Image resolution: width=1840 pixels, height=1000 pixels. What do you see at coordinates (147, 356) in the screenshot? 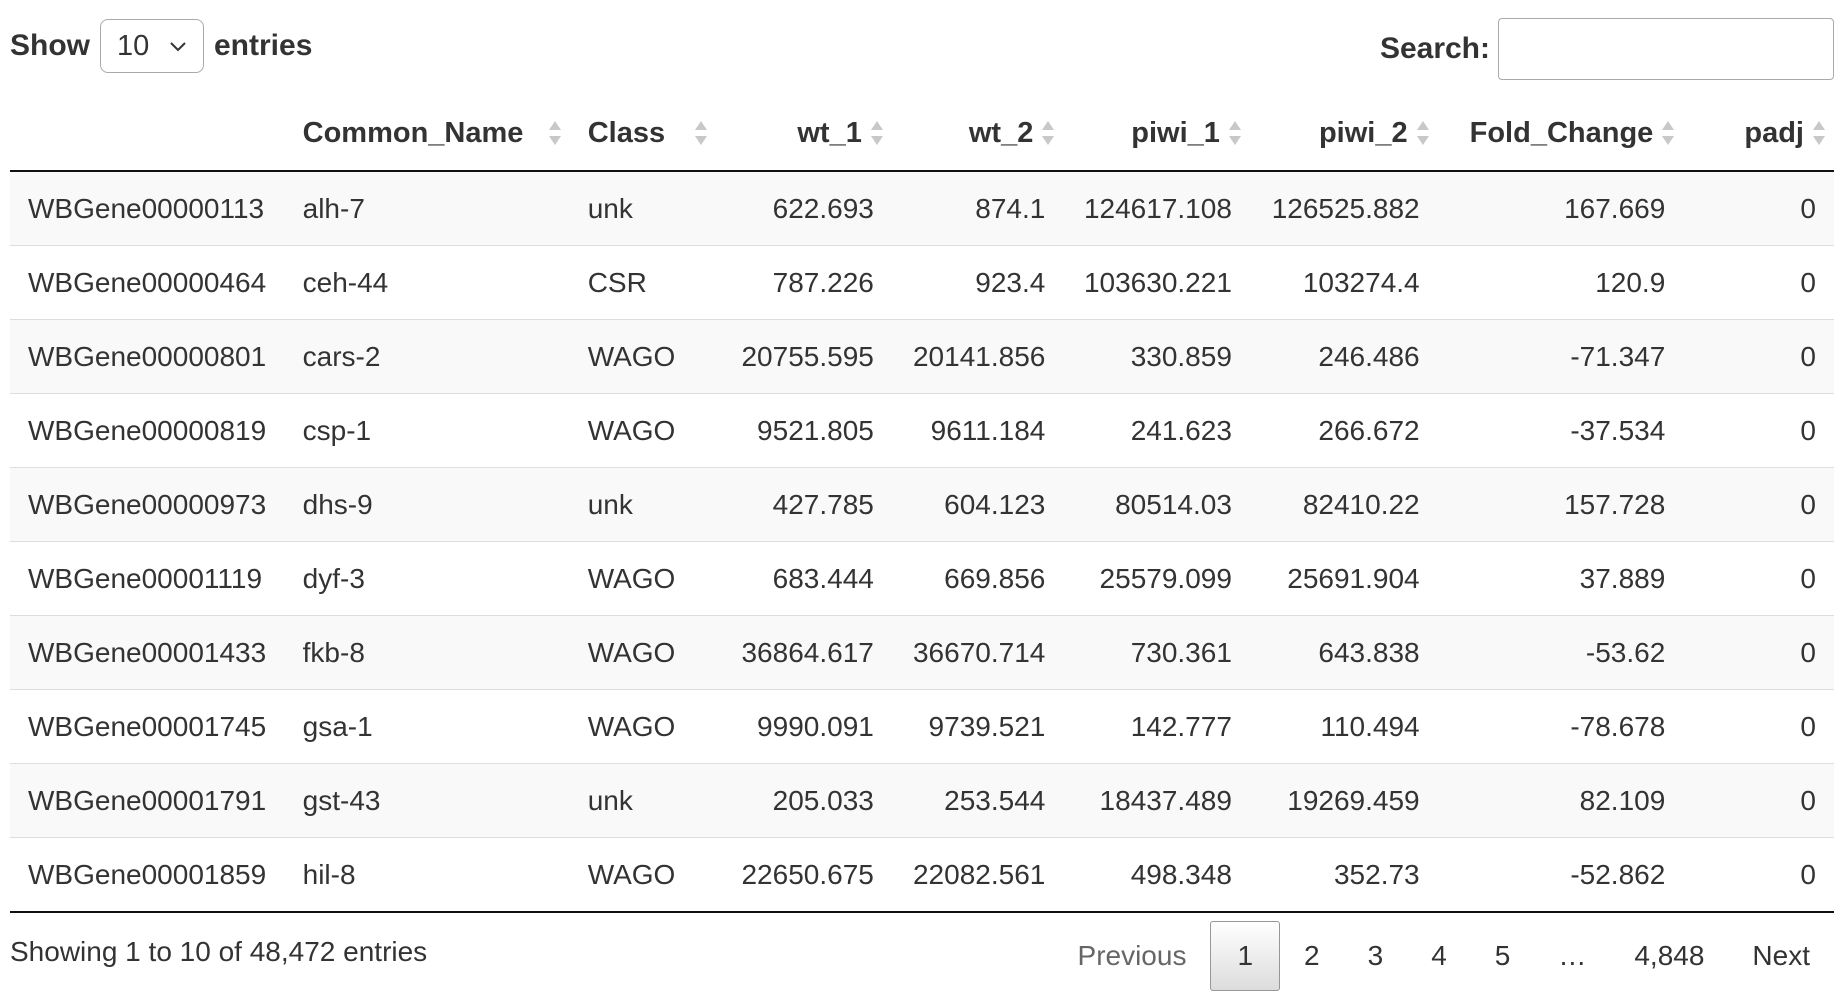
I see `table-cell: WBGene00000801` at bounding box center [147, 356].